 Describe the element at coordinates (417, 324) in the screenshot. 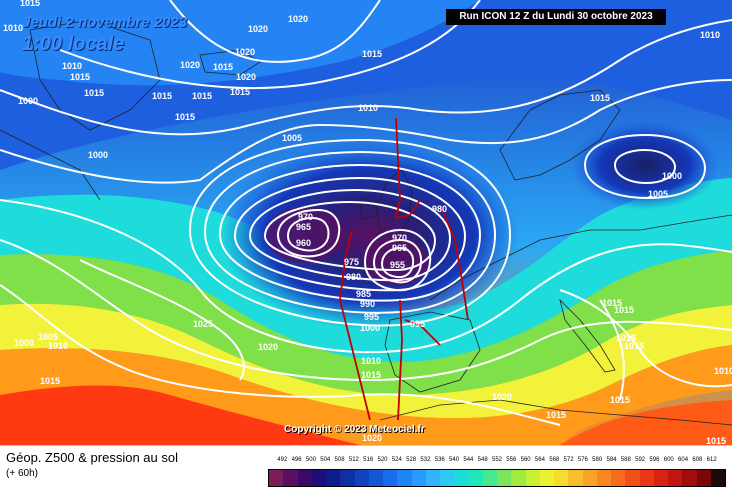

I see `isobar-label: 995` at that location.